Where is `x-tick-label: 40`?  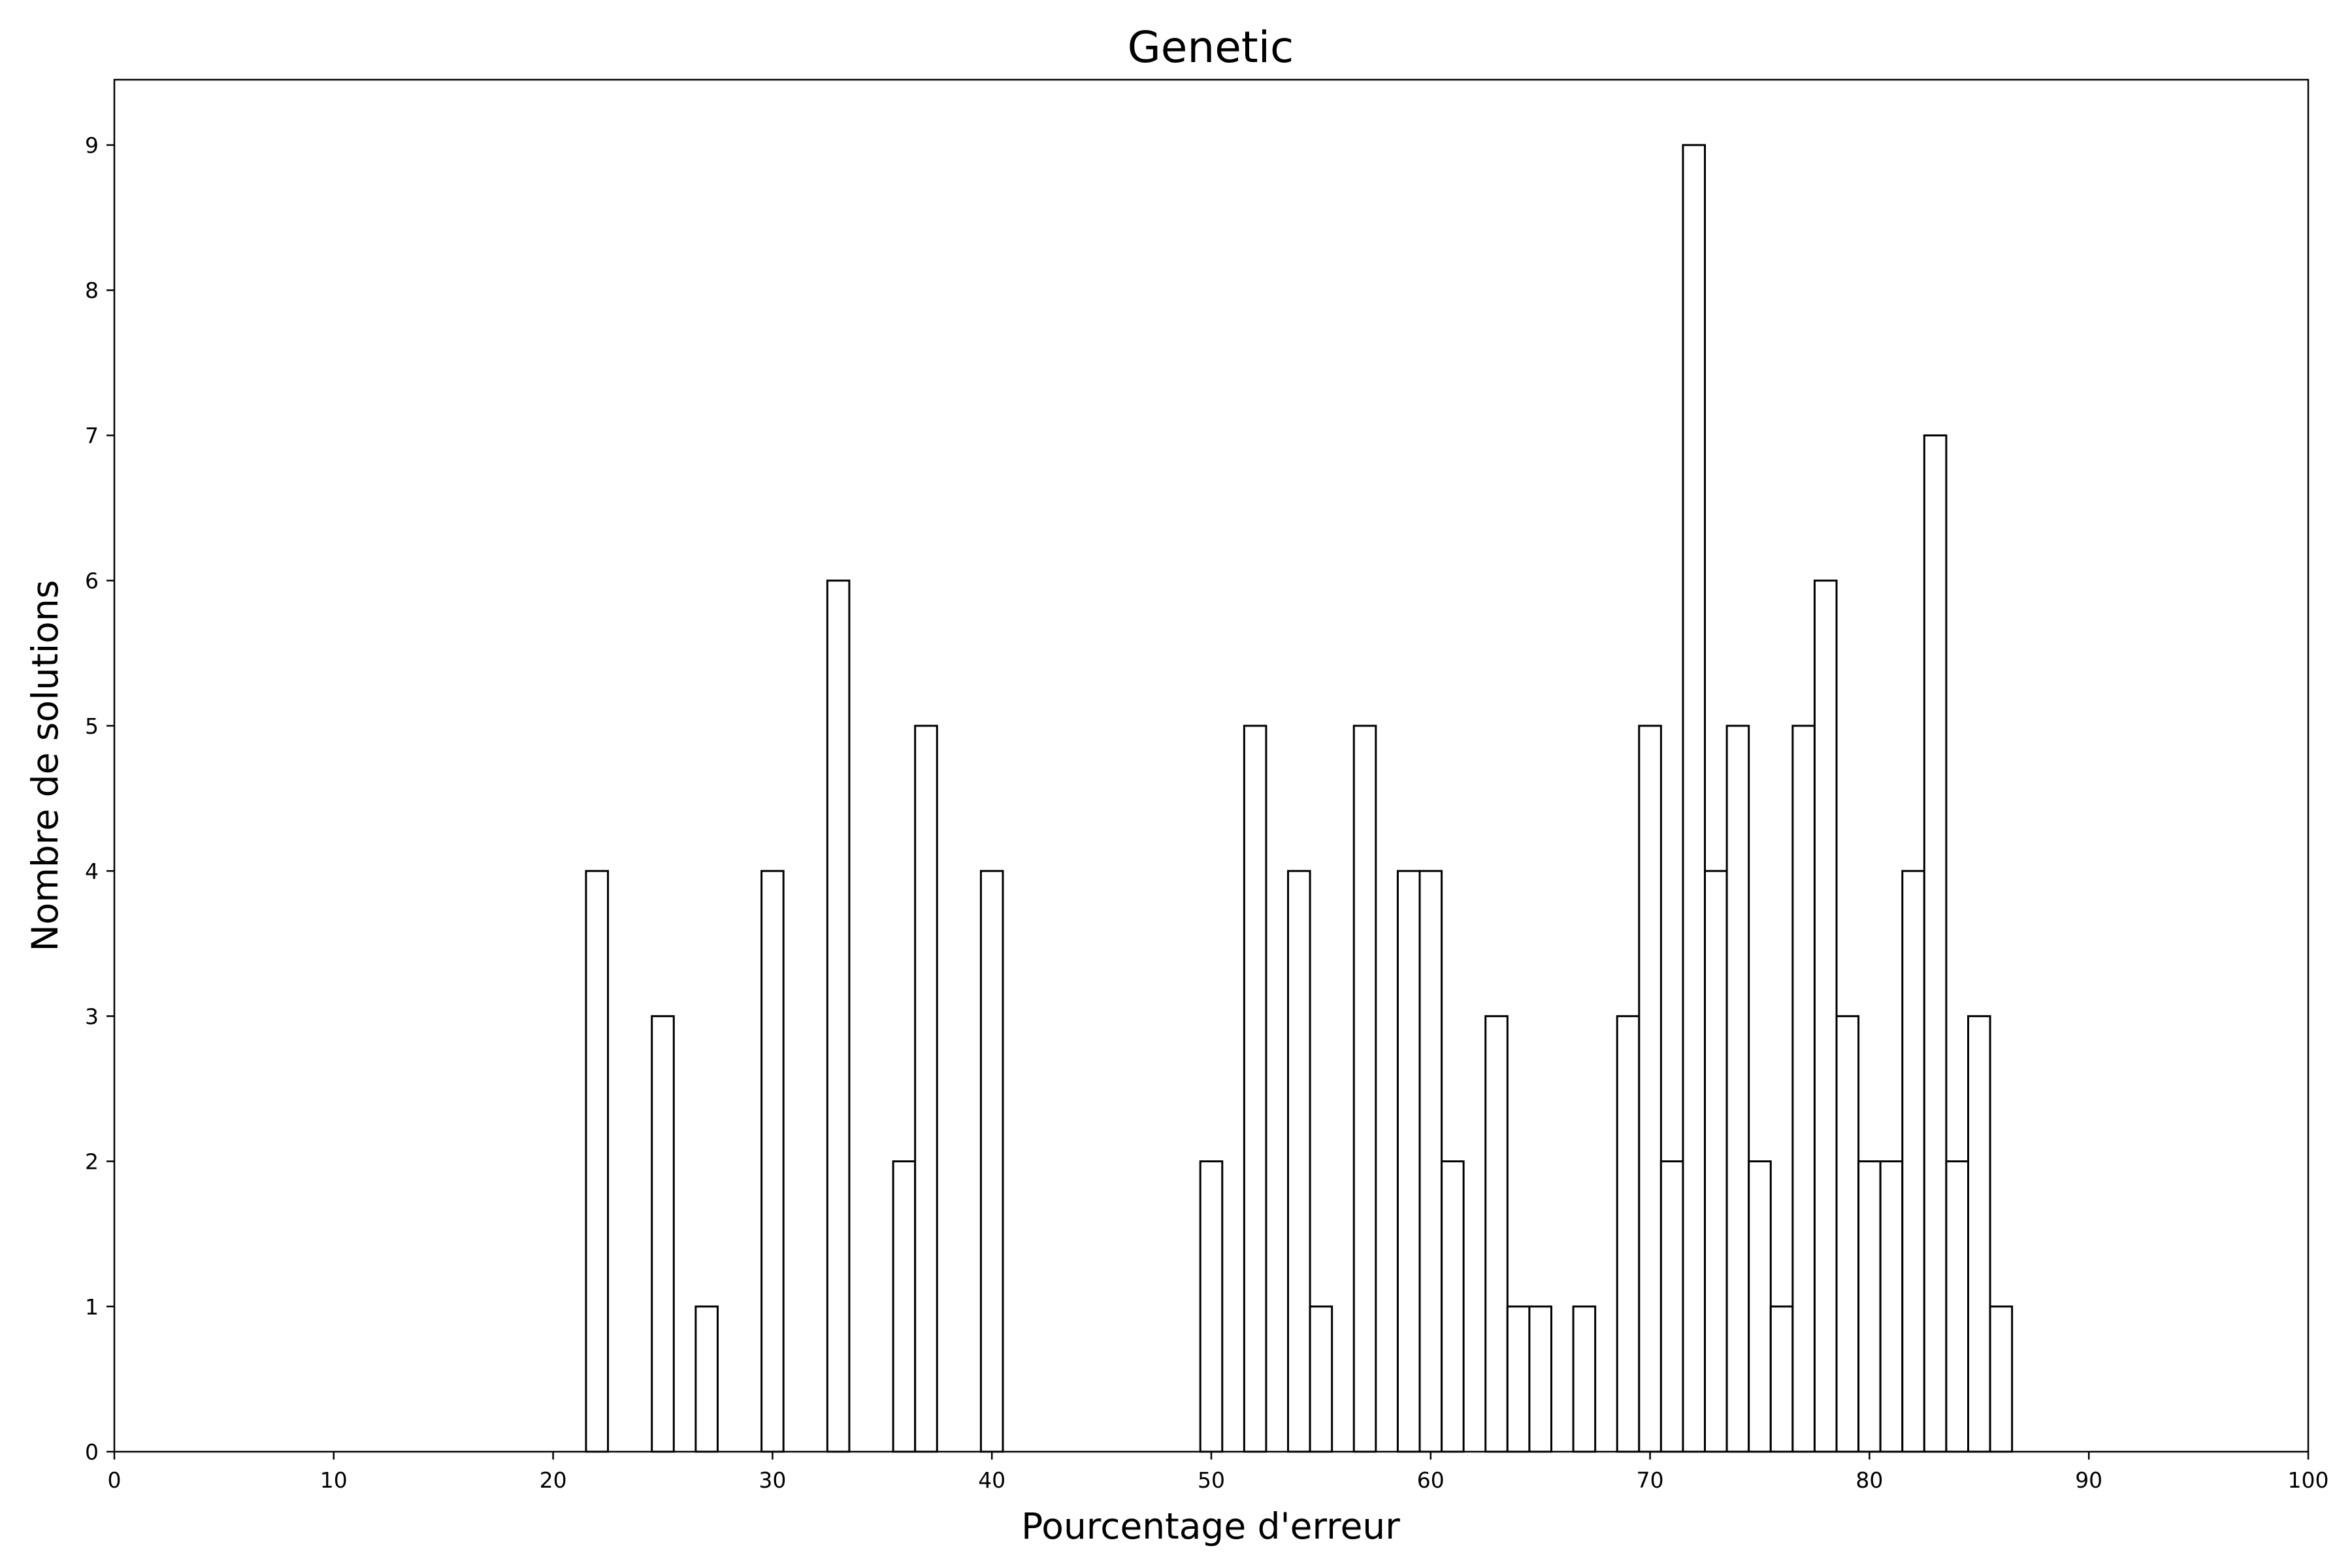 x-tick-label: 40 is located at coordinates (991, 1480).